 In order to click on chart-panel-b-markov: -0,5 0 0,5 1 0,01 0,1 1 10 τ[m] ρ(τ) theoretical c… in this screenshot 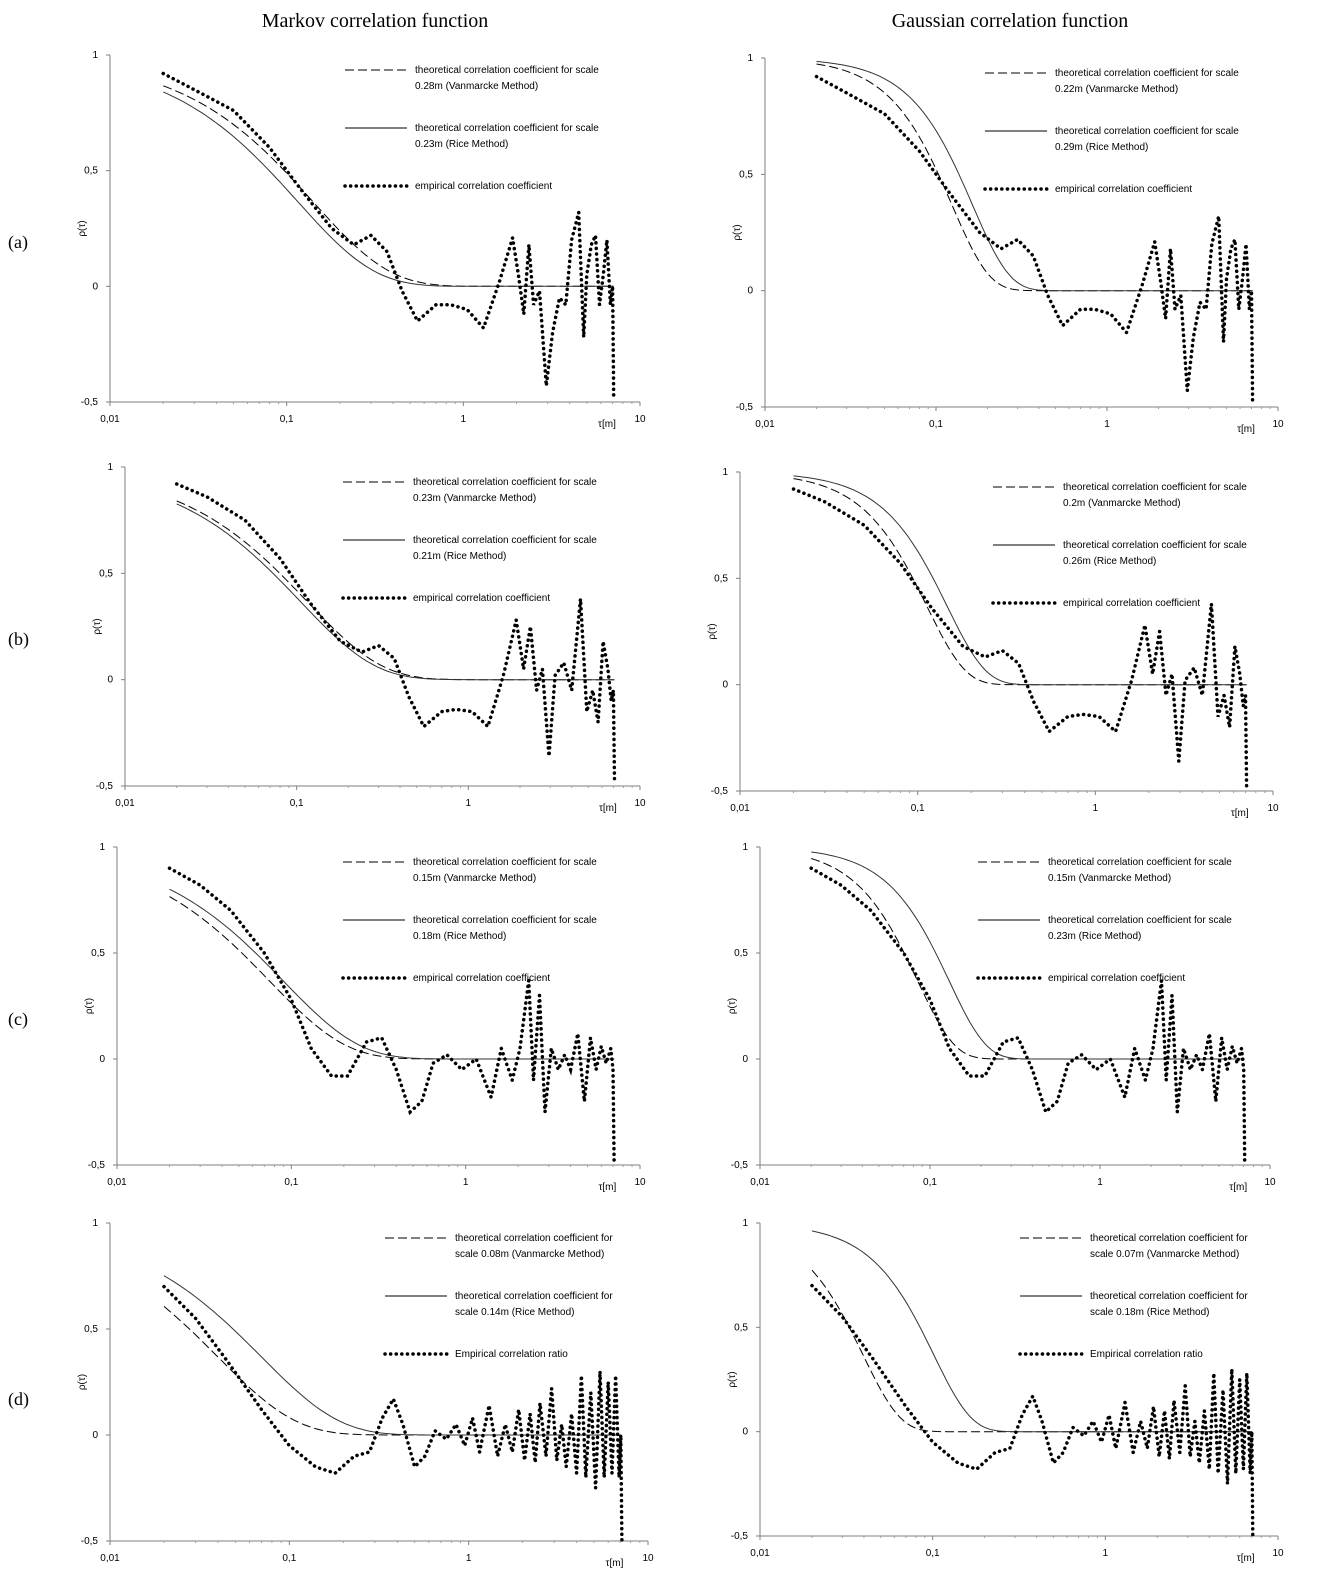, I will do `click(369, 638)`.